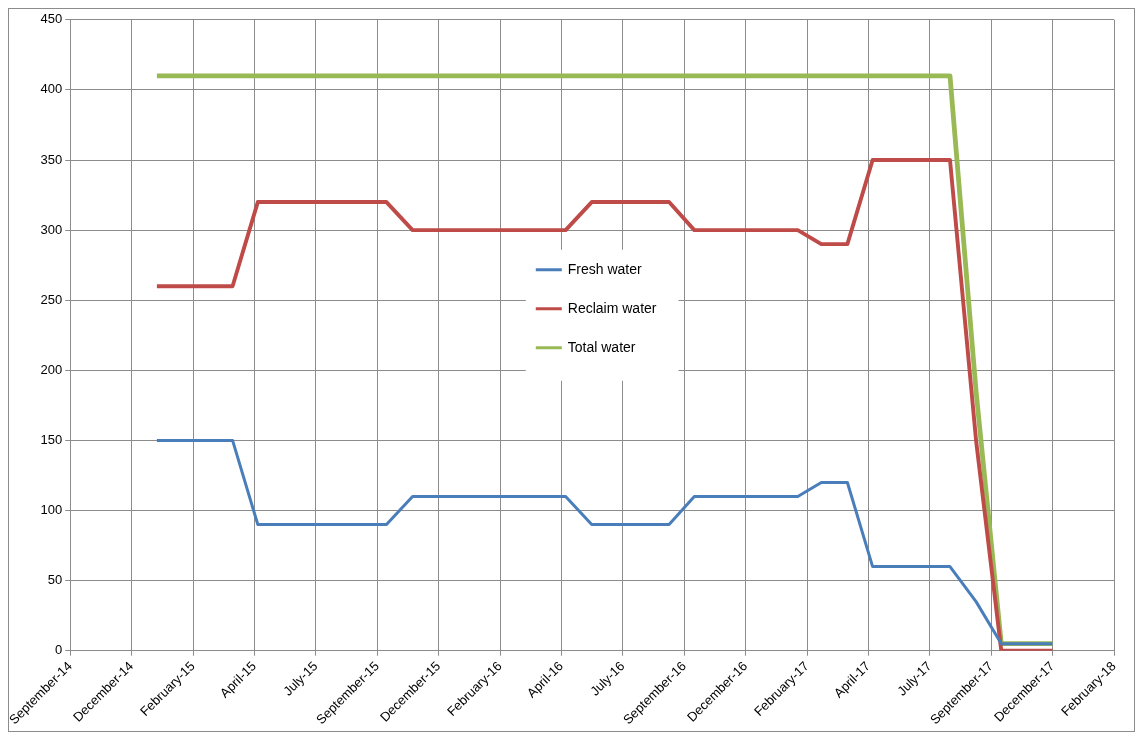 The width and height of the screenshot is (1145, 742). I want to click on y-tick-label: 100, so click(51, 510).